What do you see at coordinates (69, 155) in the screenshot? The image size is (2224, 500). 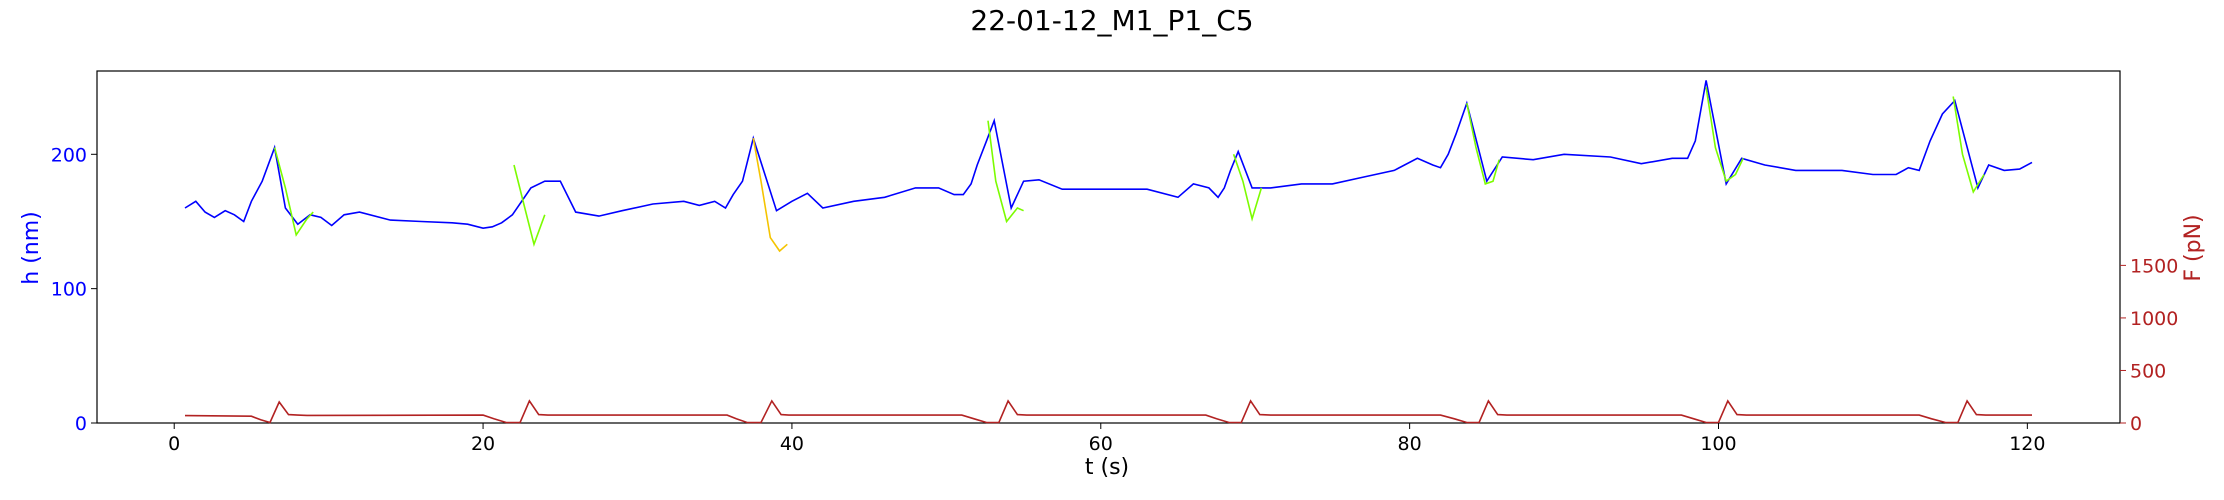 I see `y-tick-label: 200` at bounding box center [69, 155].